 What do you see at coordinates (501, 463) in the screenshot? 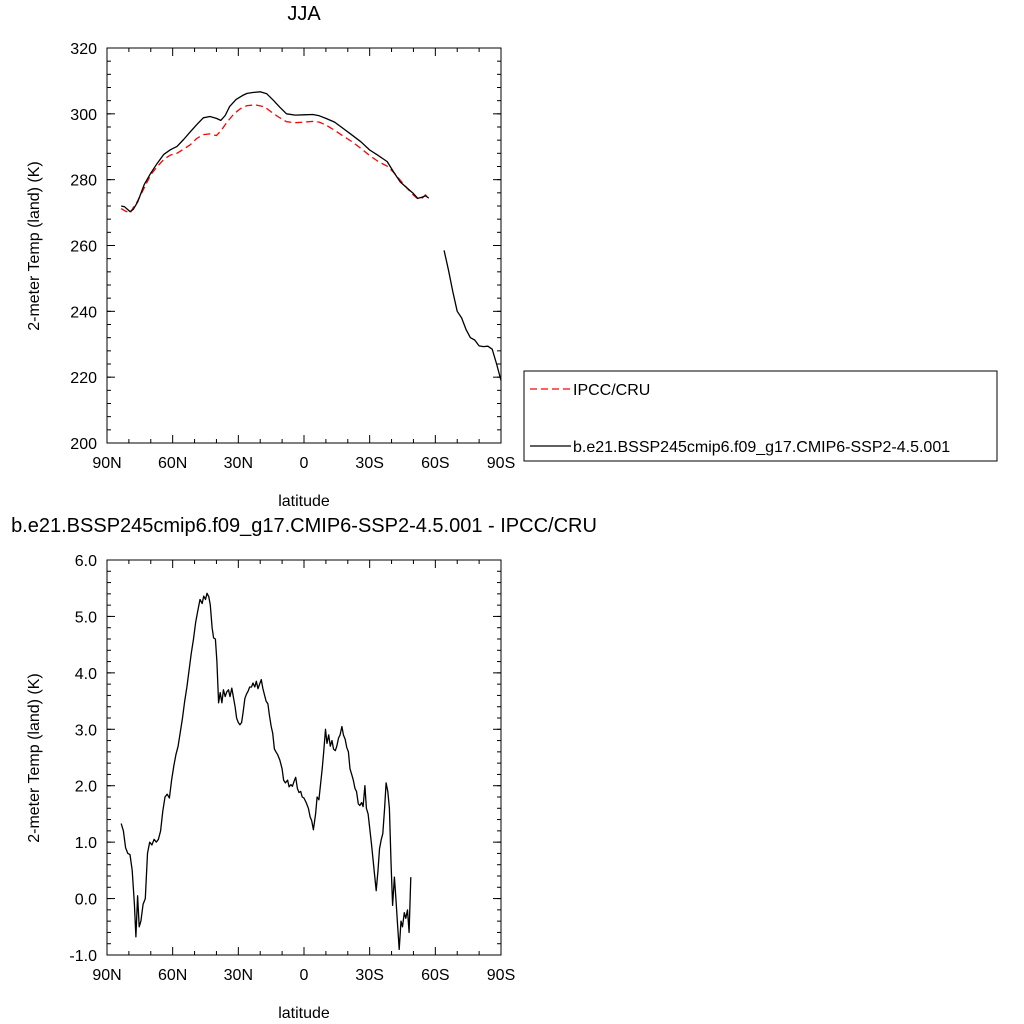
I see `top-x-tick-label: 90S` at bounding box center [501, 463].